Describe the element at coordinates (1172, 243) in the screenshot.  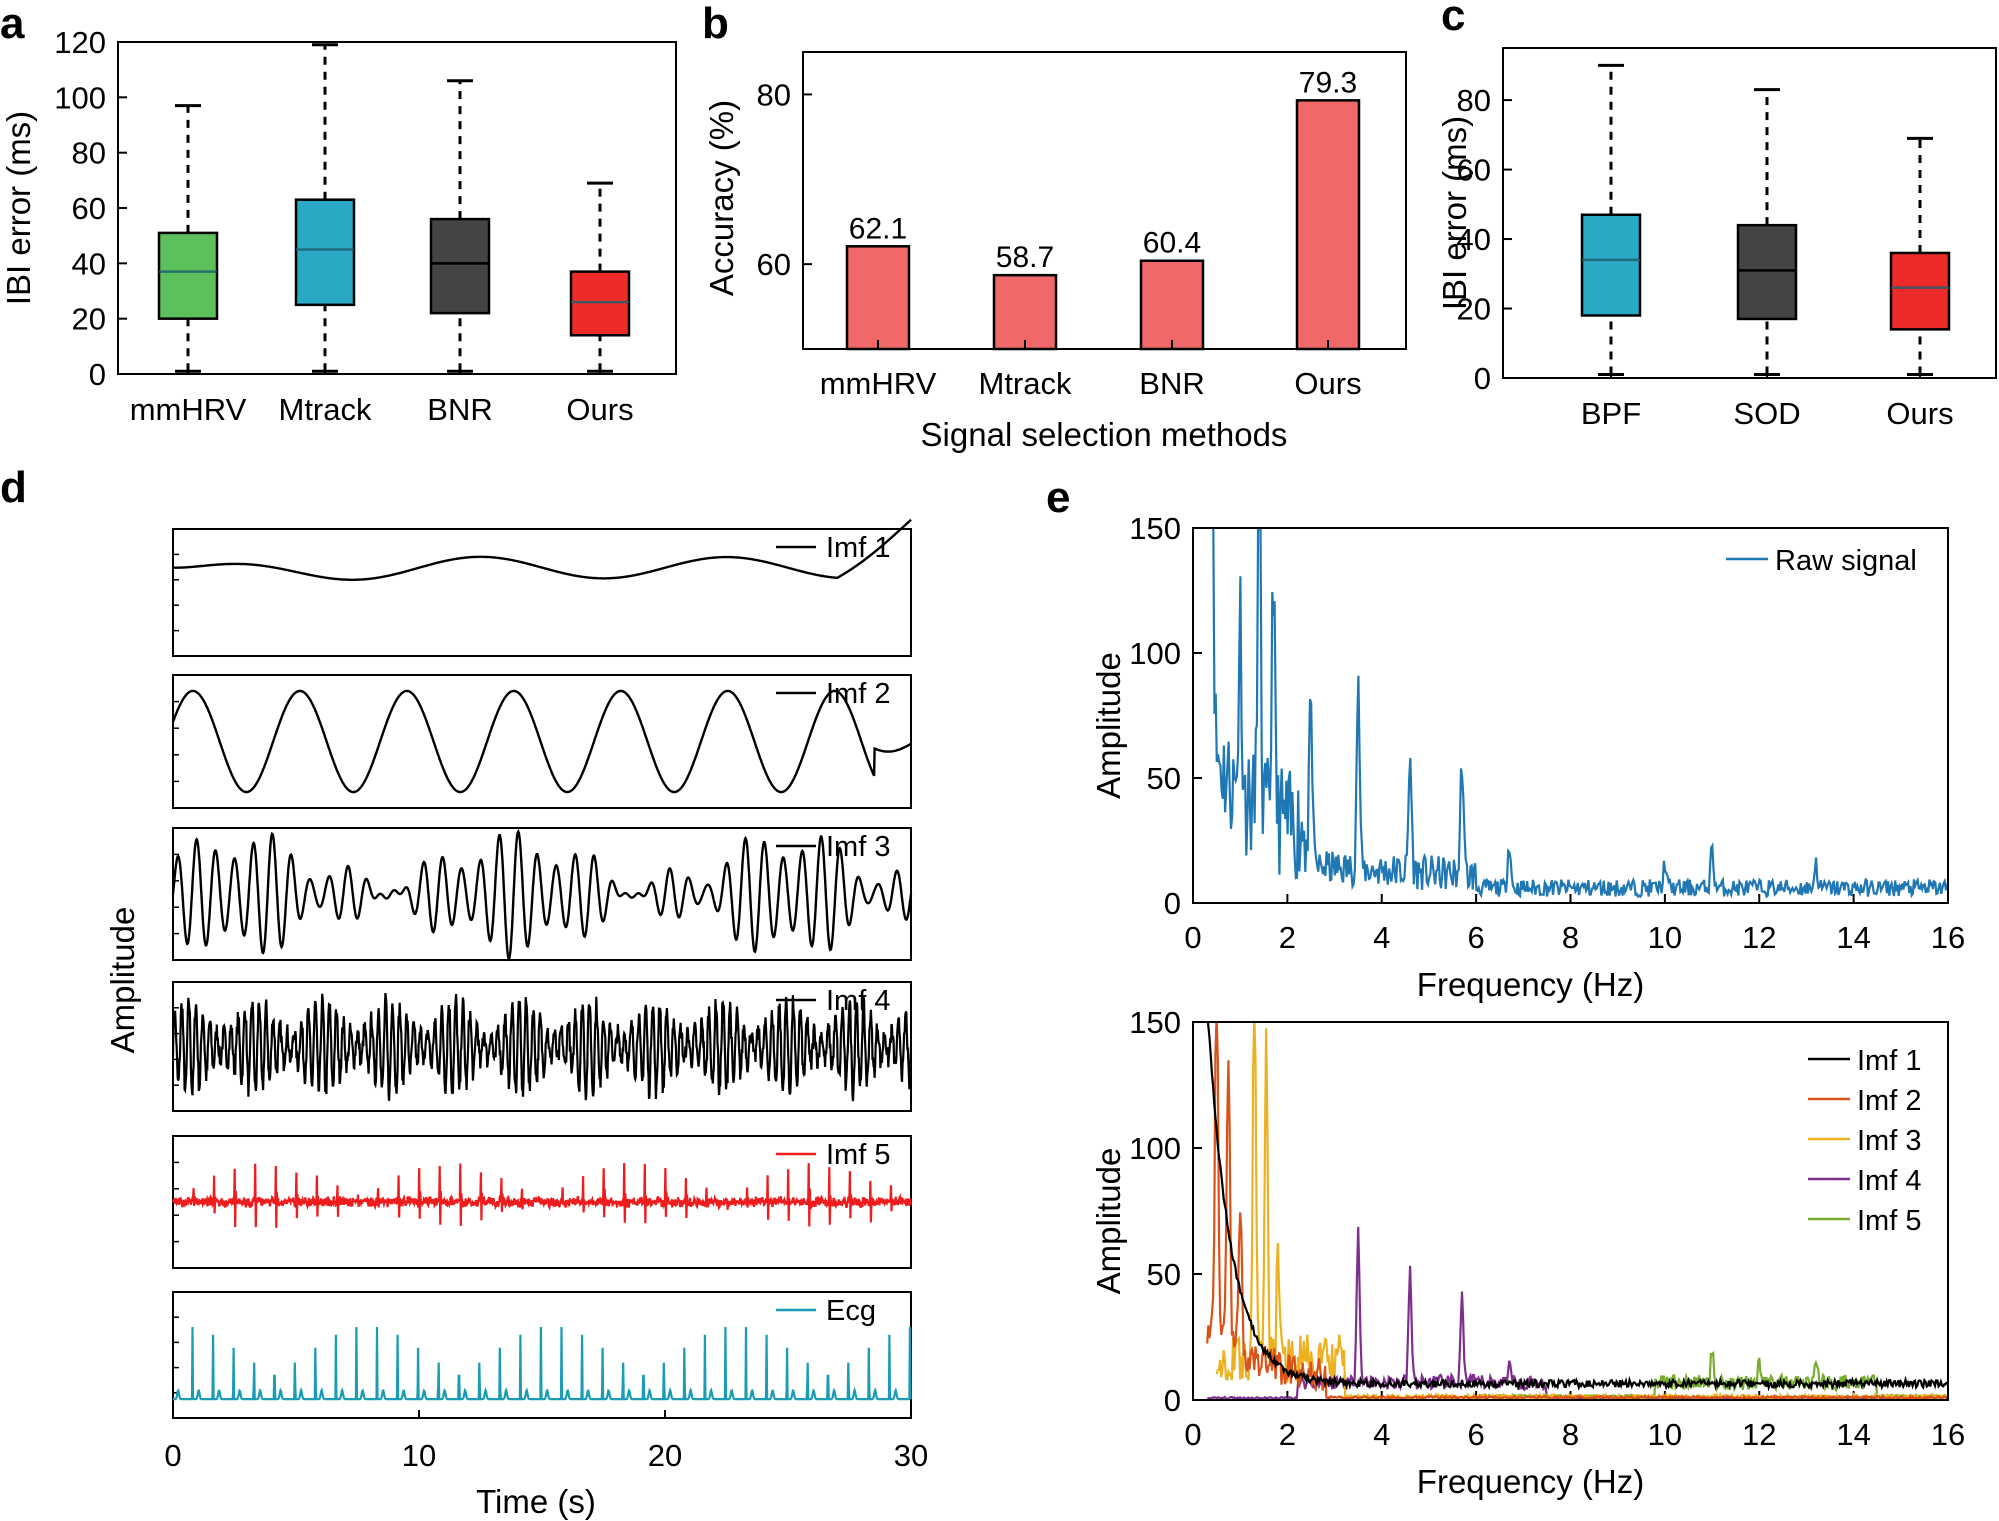
I see `bar-value-label: 60.4` at that location.